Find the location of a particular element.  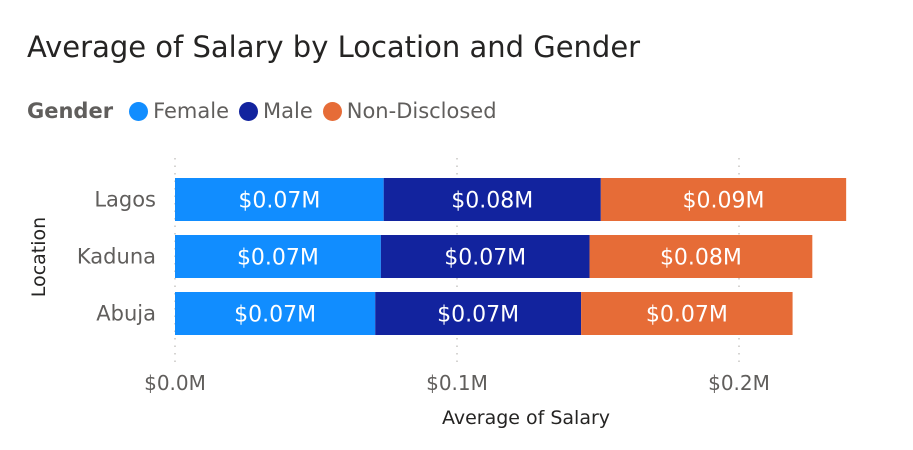

x-tick-label-1: $0.1M is located at coordinates (457, 383).